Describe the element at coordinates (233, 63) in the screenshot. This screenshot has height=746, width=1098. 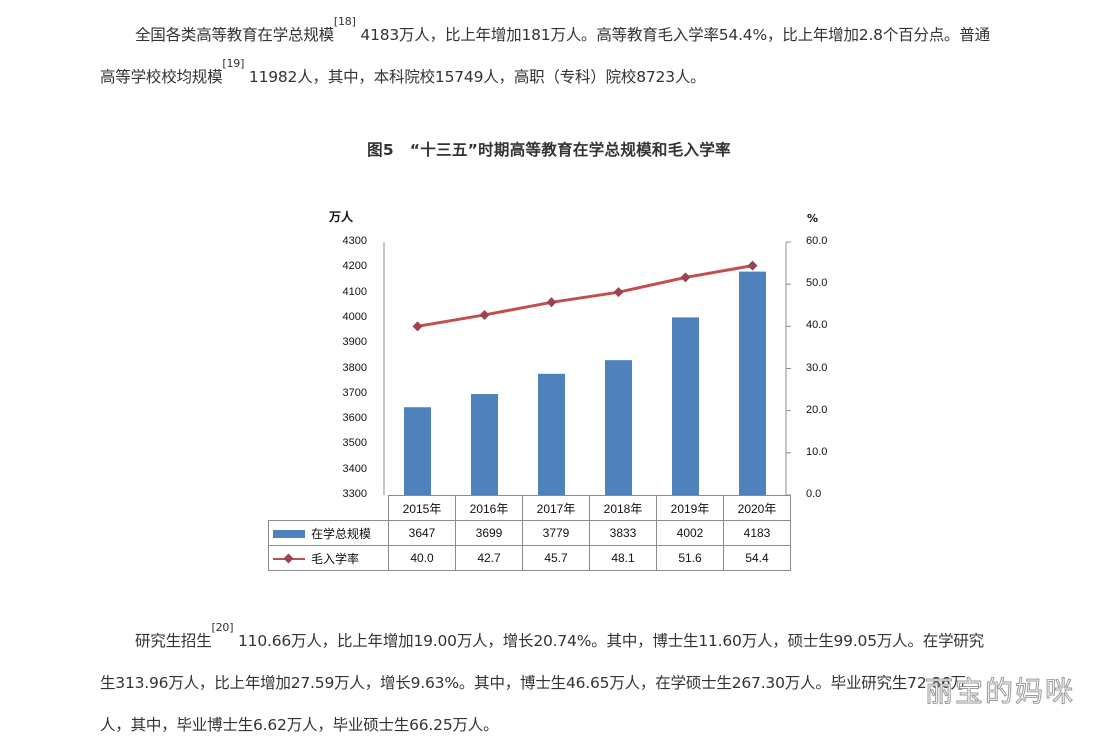
I see `footnote-ref-19: [19]` at that location.